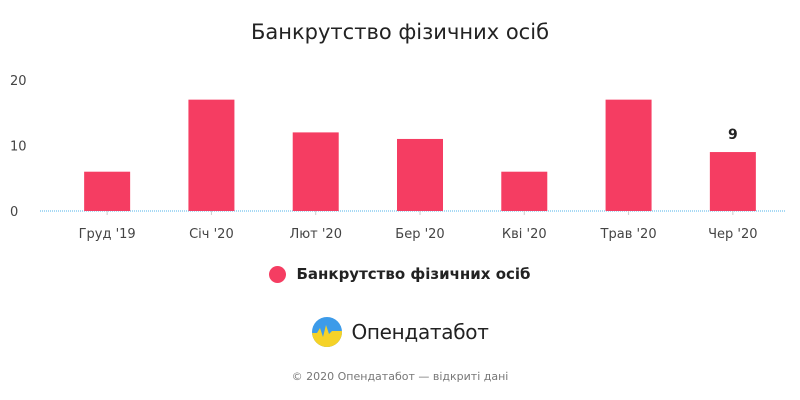 The image size is (800, 400). Describe the element at coordinates (327, 332) in the screenshot. I see `opendatabot-logo-icon` at that location.